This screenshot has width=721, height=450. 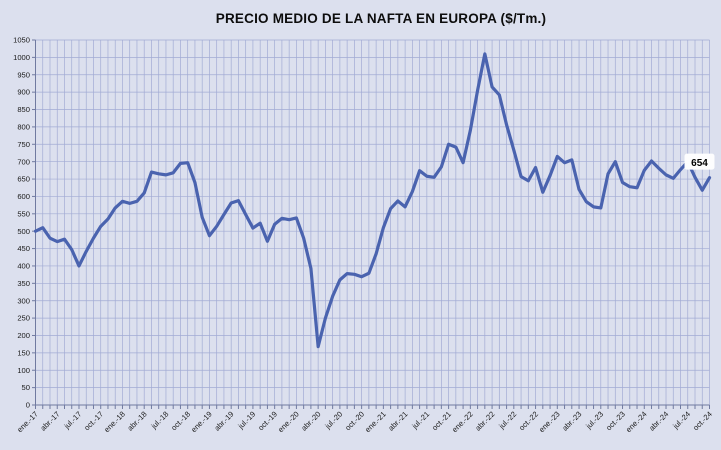 I want to click on svg-text: jul.-20, so click(x=334, y=421).